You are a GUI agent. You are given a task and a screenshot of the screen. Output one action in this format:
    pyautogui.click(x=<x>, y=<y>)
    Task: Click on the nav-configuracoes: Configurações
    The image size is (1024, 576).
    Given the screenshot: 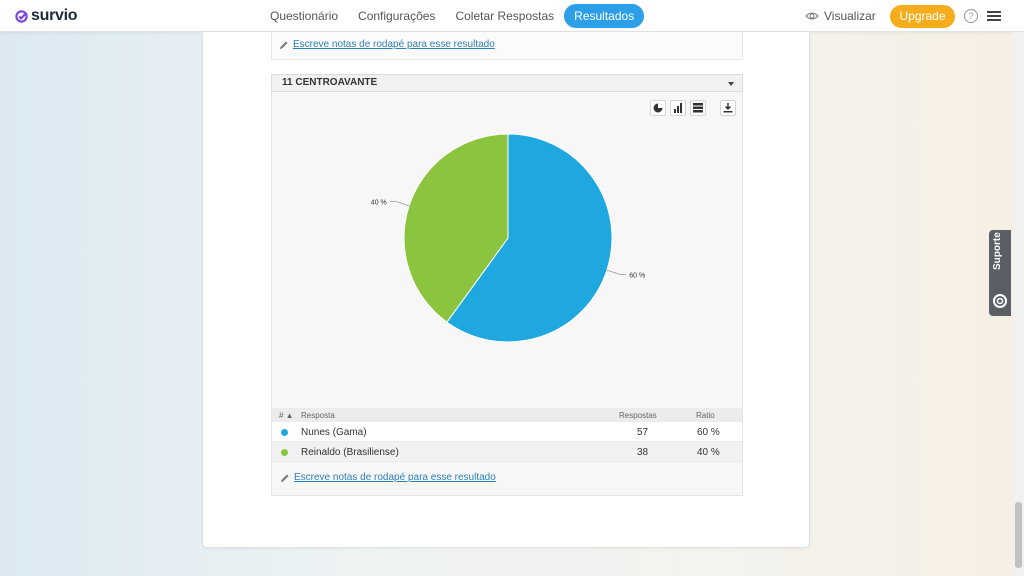 What is the action you would take?
    pyautogui.click(x=397, y=16)
    